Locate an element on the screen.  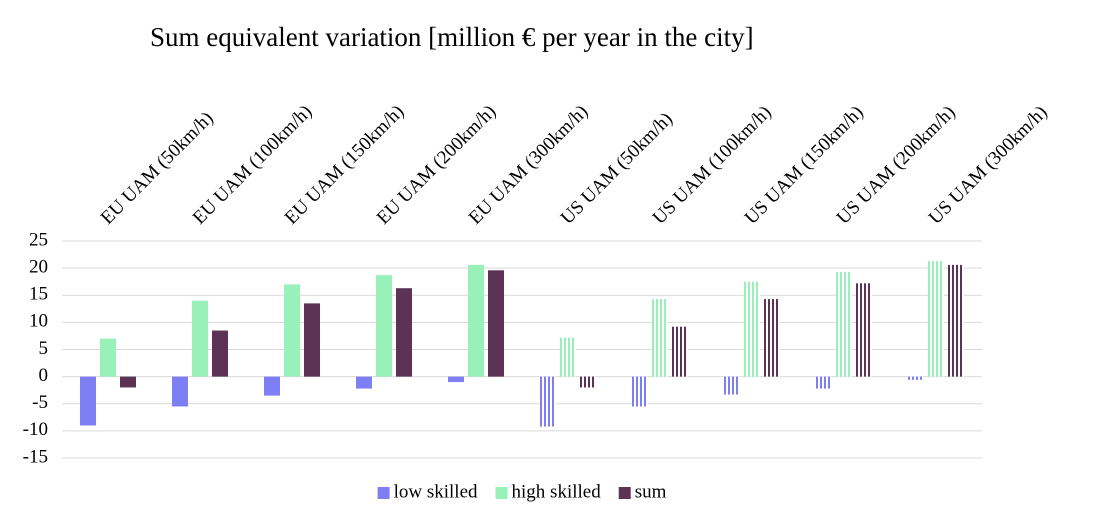
y-tick-label: -10 is located at coordinates (35, 429).